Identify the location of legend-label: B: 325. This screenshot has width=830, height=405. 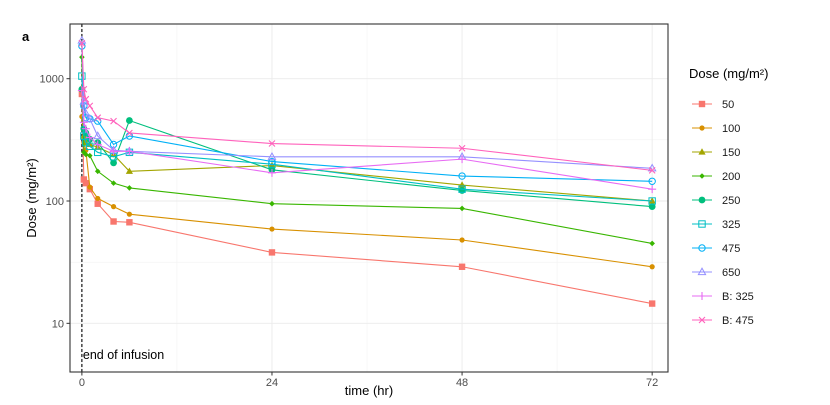
(738, 297).